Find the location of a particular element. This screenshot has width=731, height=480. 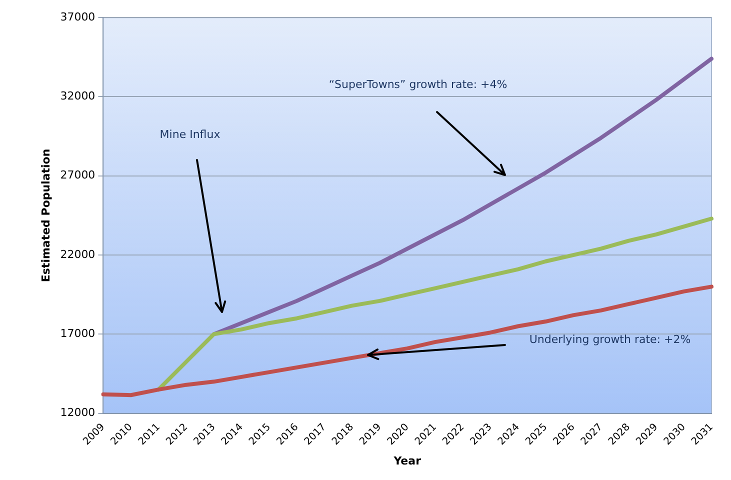

y-tick-label: 27000 is located at coordinates (78, 175).